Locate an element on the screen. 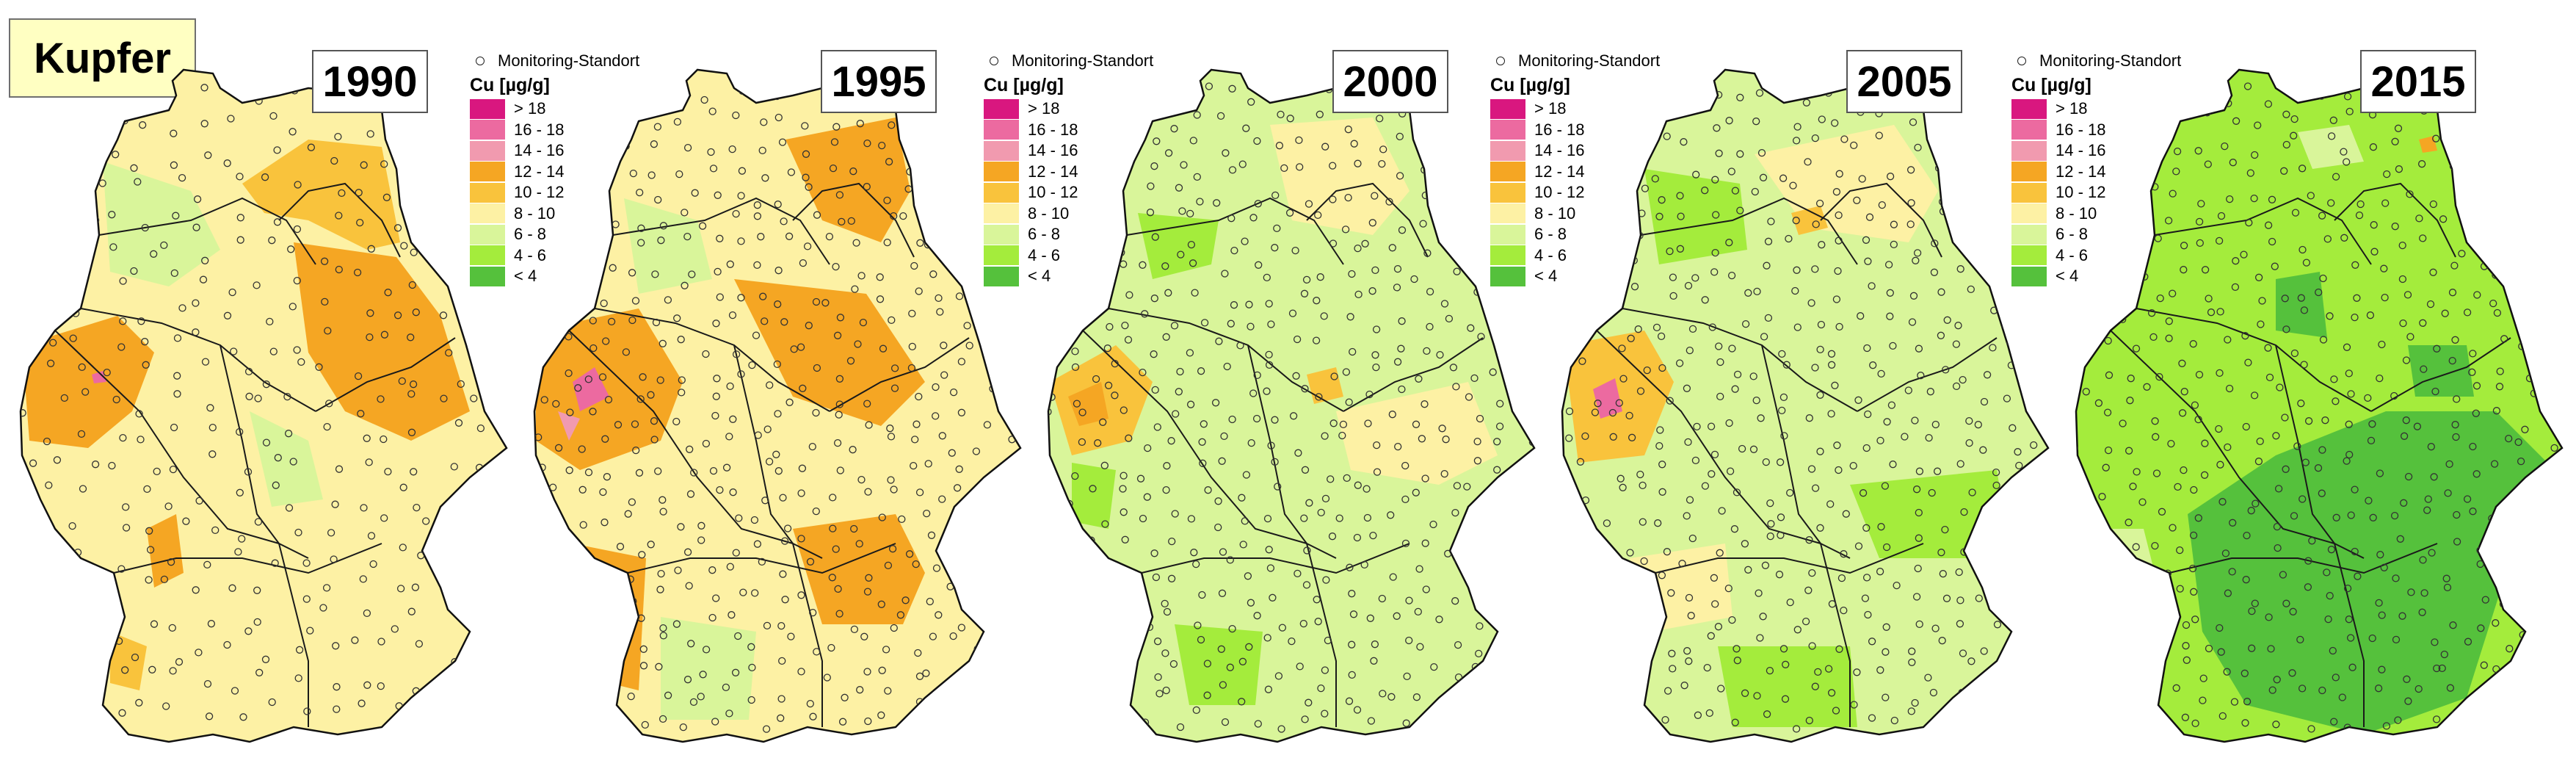  legend-class-row: 12 - 14 is located at coordinates (1608, 172).